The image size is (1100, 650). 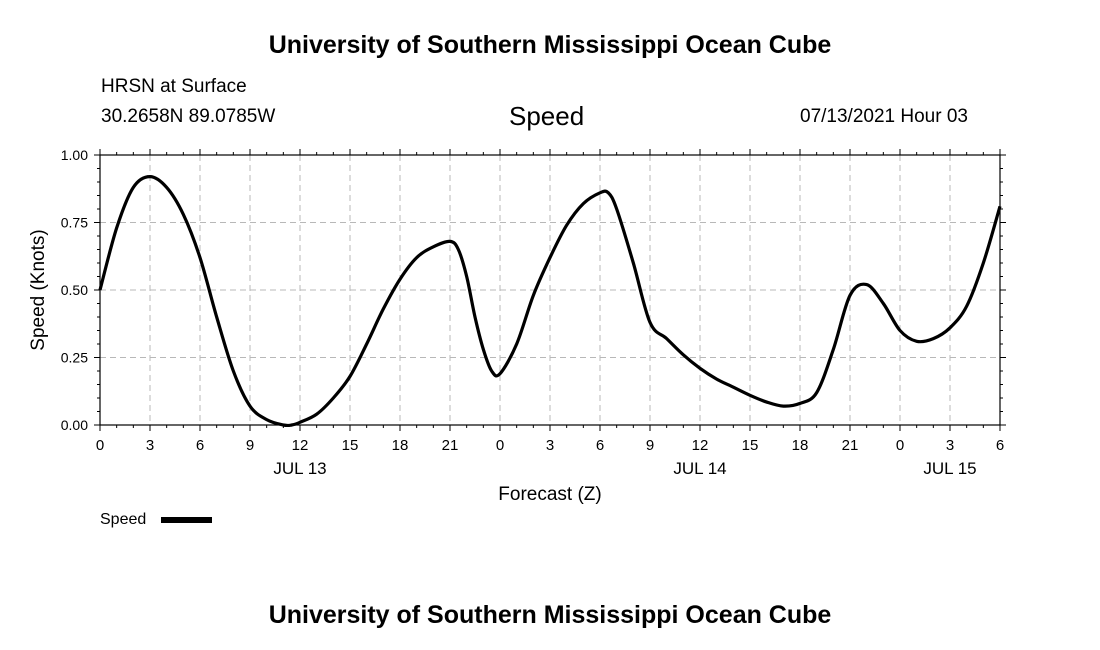 I want to click on x-date-label: JUL 15, so click(x=949, y=468).